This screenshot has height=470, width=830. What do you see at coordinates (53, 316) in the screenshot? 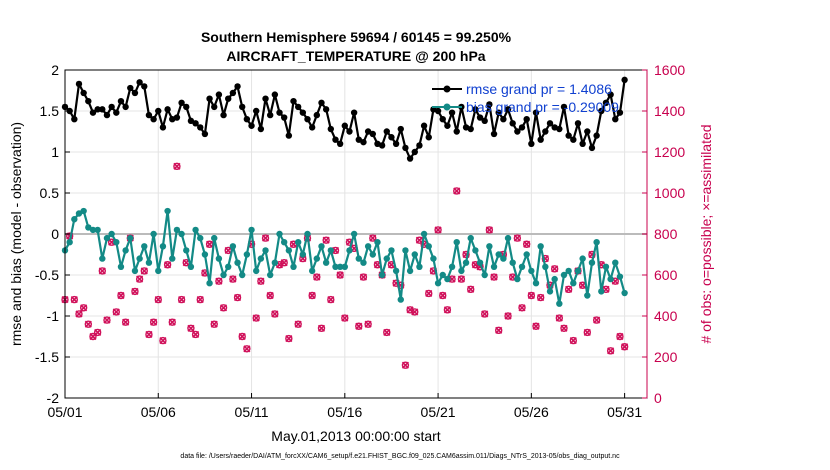
I see `y-tick-label-2: -1` at bounding box center [53, 316].